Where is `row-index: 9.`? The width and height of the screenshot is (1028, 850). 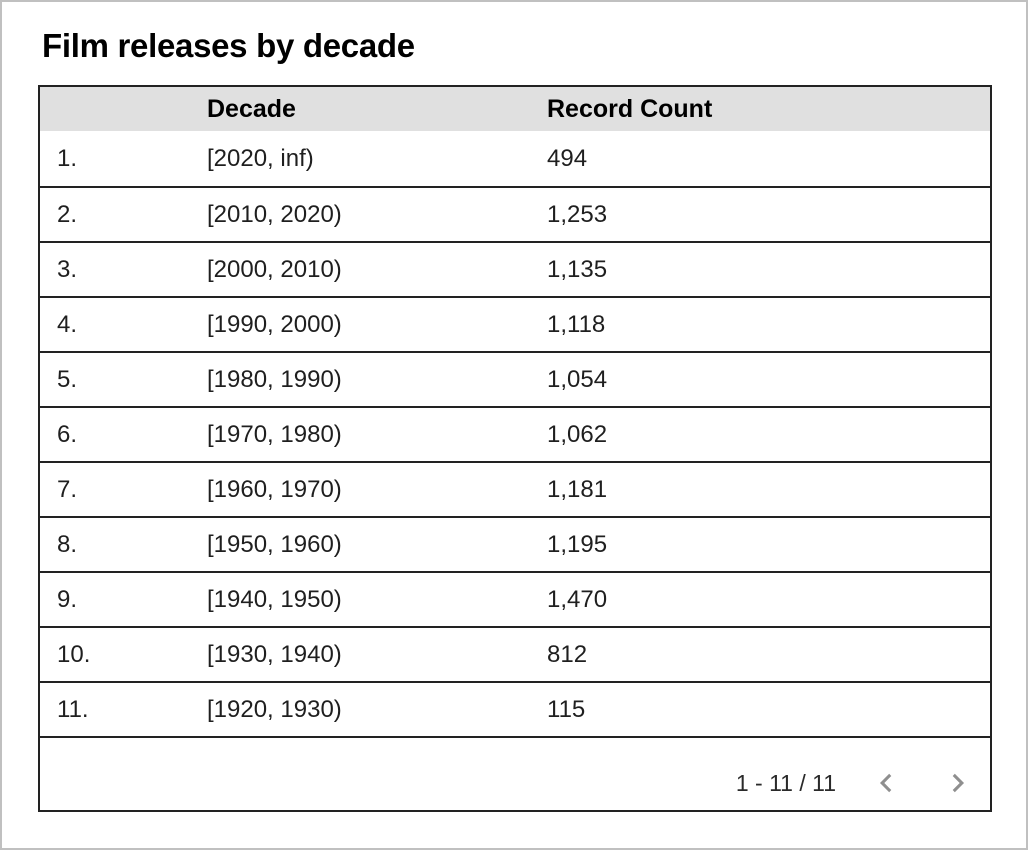 row-index: 9. is located at coordinates (67, 599).